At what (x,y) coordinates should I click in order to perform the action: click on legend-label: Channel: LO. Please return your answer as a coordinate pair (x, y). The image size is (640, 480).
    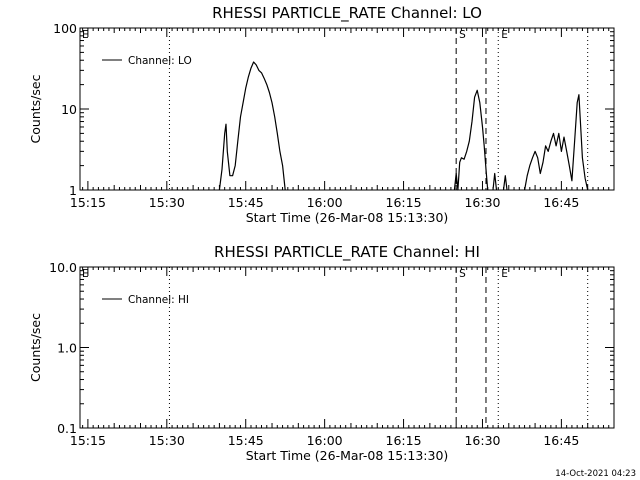
    Looking at the image, I should click on (160, 61).